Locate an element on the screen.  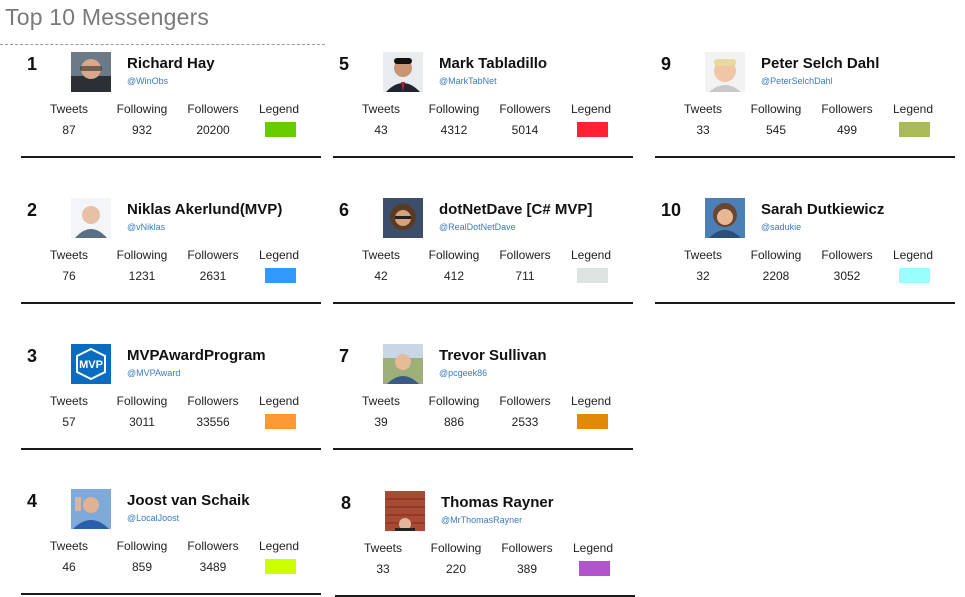
followers-value: 389 is located at coordinates (527, 569).